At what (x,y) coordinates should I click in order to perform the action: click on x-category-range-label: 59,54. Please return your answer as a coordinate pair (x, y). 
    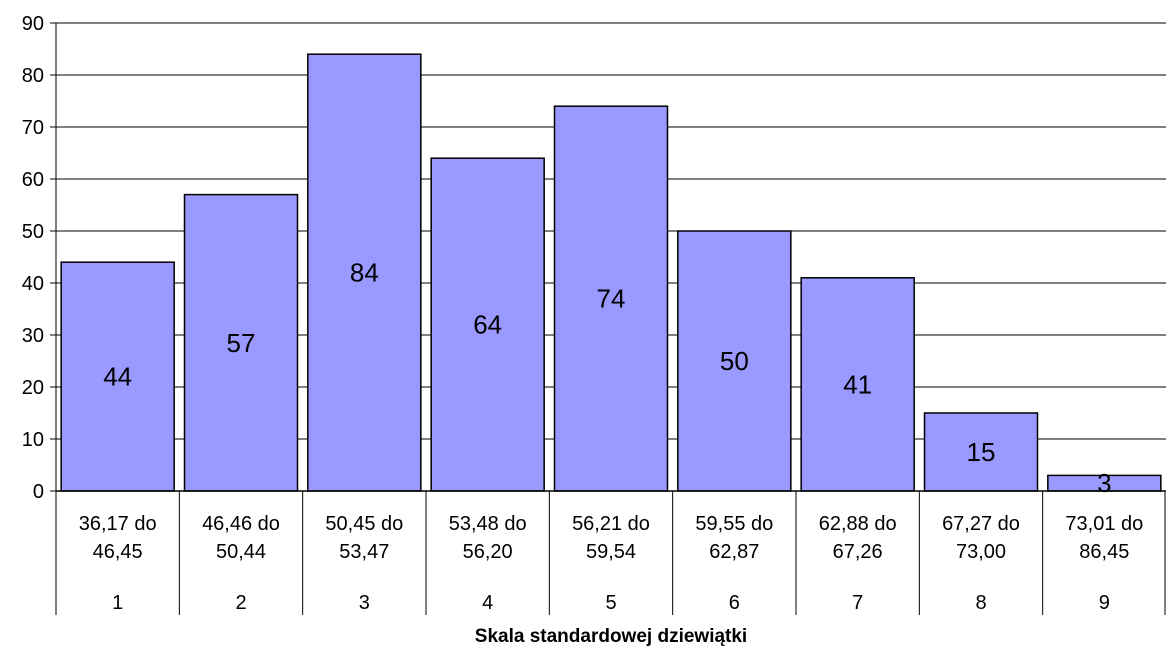
    Looking at the image, I should click on (611, 552).